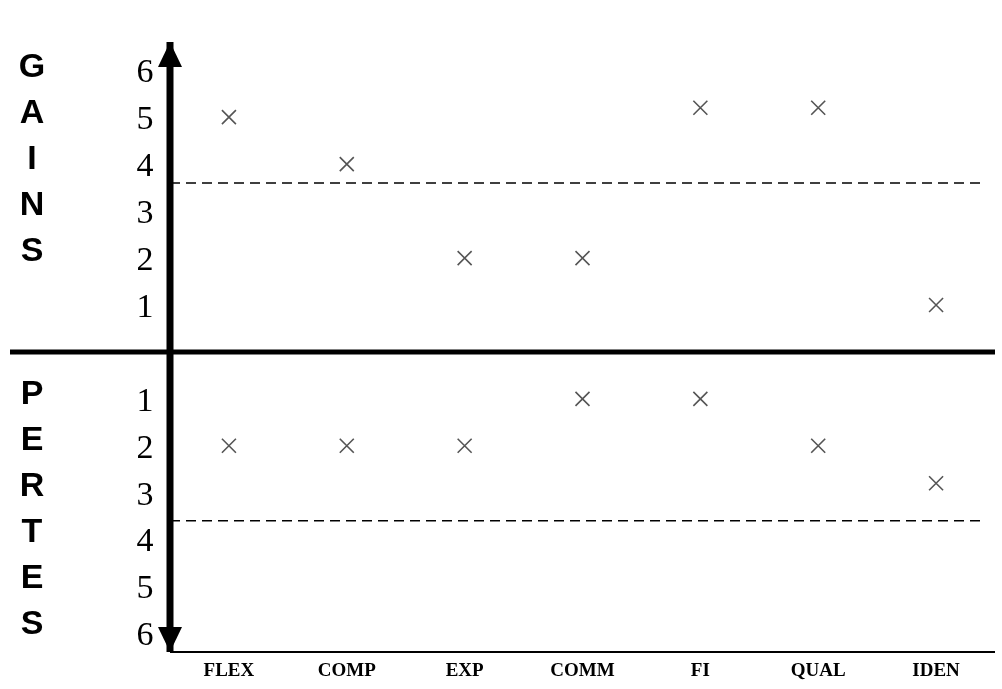 The image size is (1002, 689). I want to click on x-tick-label: FI, so click(700, 669).